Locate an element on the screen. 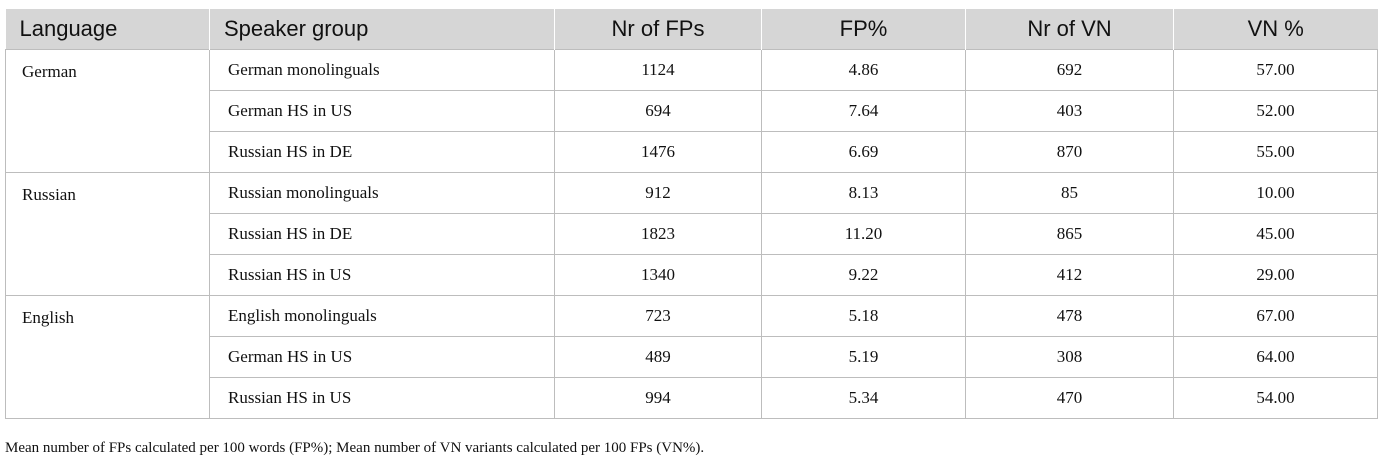 This screenshot has height=465, width=1382. column-header-vn-percent: VN % is located at coordinates (1275, 29).